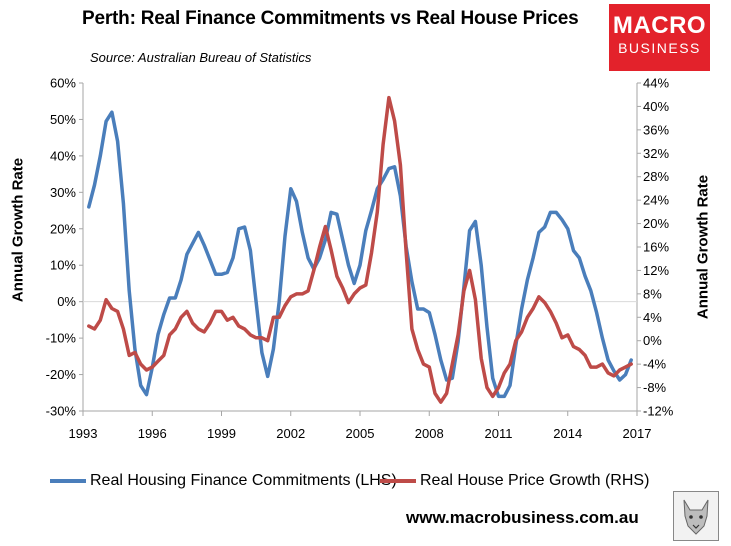 This screenshot has height=546, width=731. I want to click on right-tick-label: 4%, so click(652, 317).